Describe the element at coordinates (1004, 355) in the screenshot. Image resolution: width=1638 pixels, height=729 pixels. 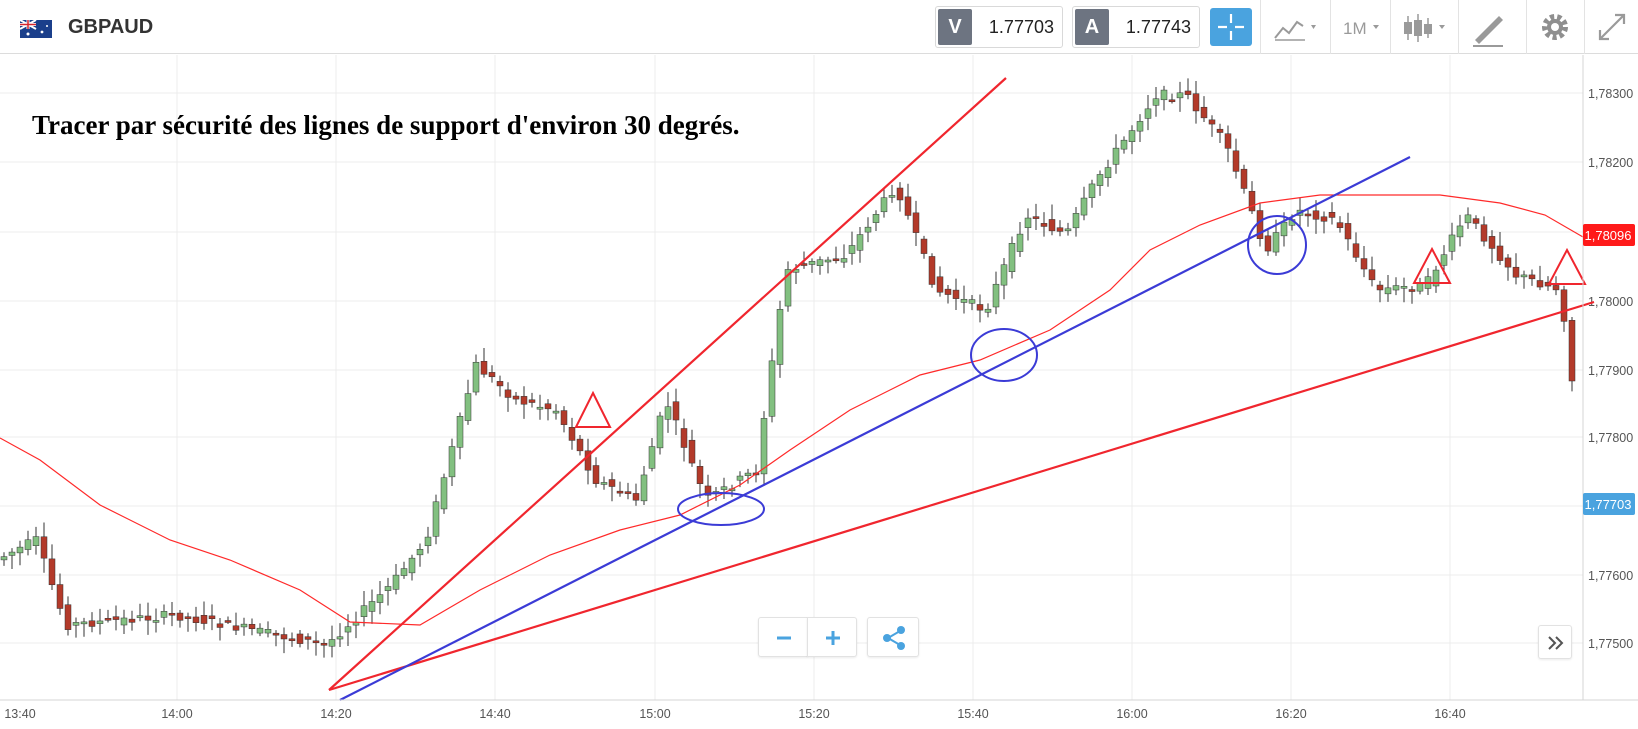
I see `touch-point-ellipse` at that location.